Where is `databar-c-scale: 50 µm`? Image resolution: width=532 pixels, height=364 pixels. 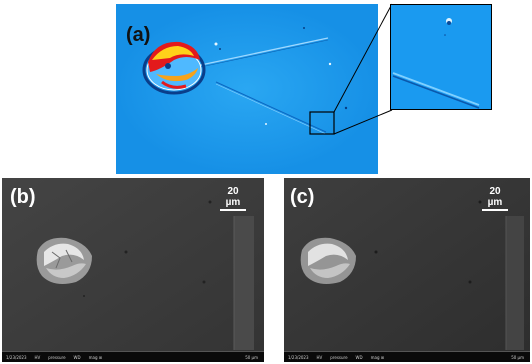
databar-c-scale: 50 µm is located at coordinates (518, 357).